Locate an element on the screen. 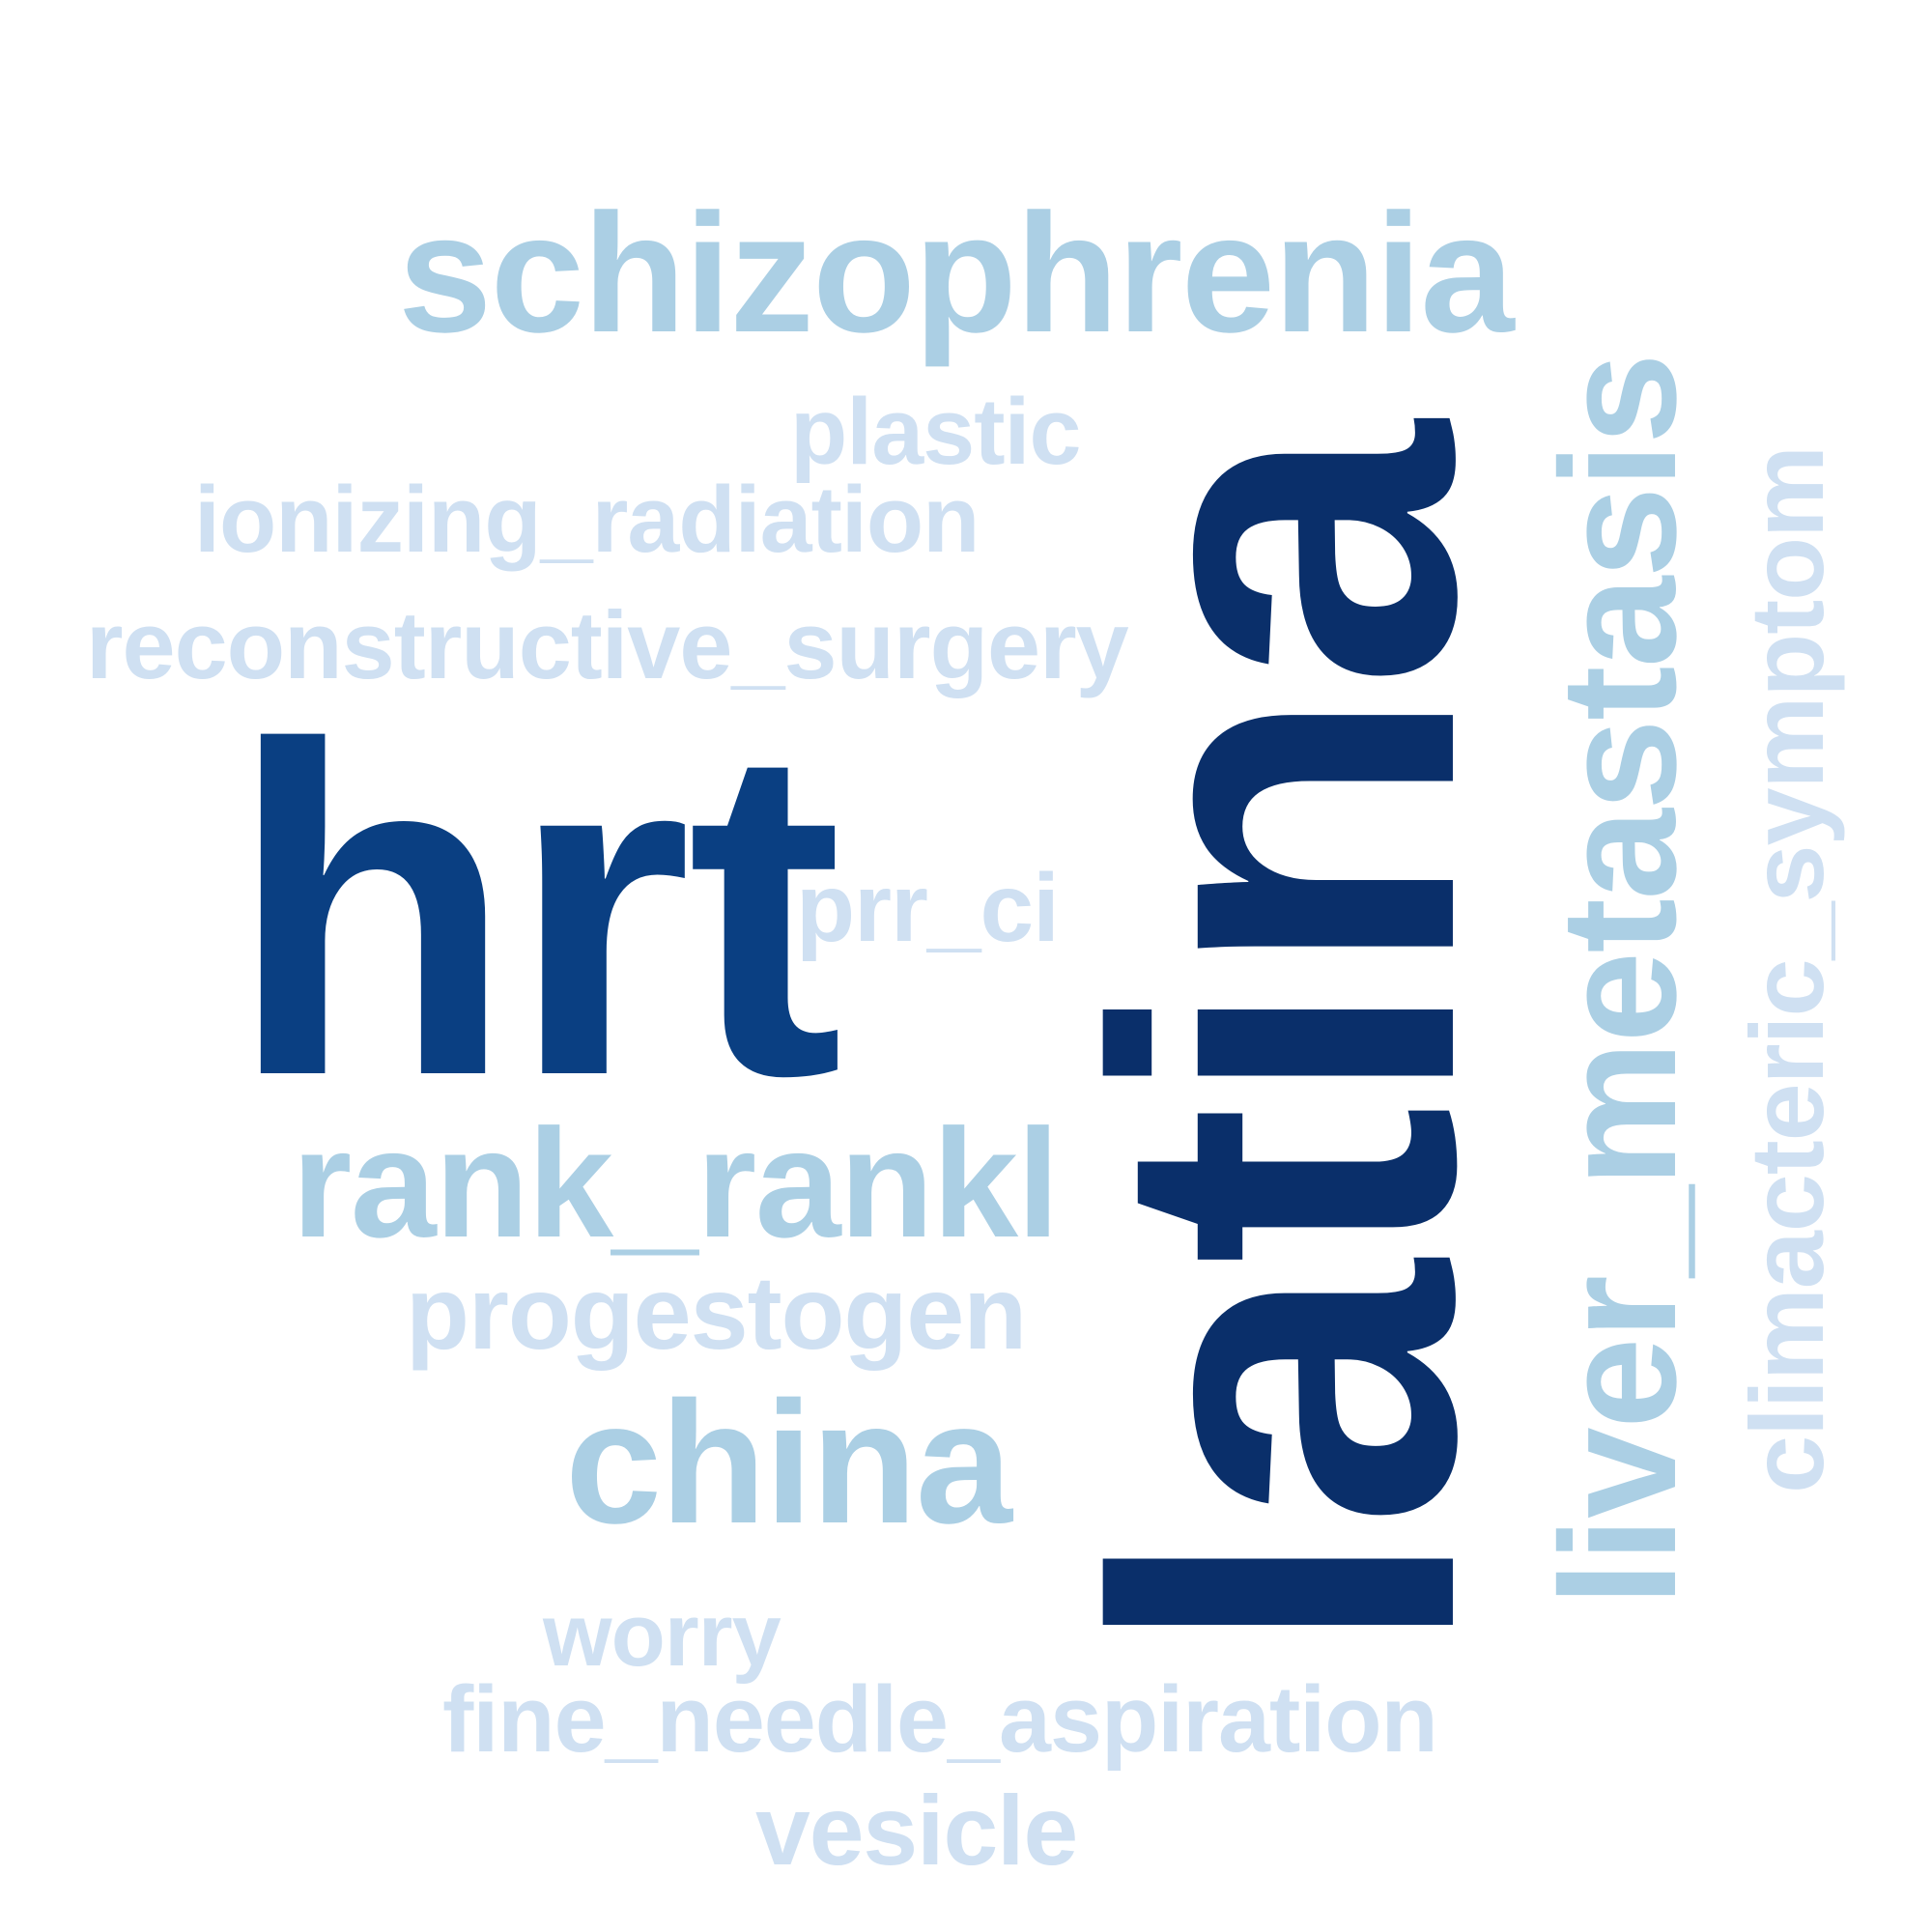  word-rank-rankl: rank_rankl is located at coordinates (676, 1182).